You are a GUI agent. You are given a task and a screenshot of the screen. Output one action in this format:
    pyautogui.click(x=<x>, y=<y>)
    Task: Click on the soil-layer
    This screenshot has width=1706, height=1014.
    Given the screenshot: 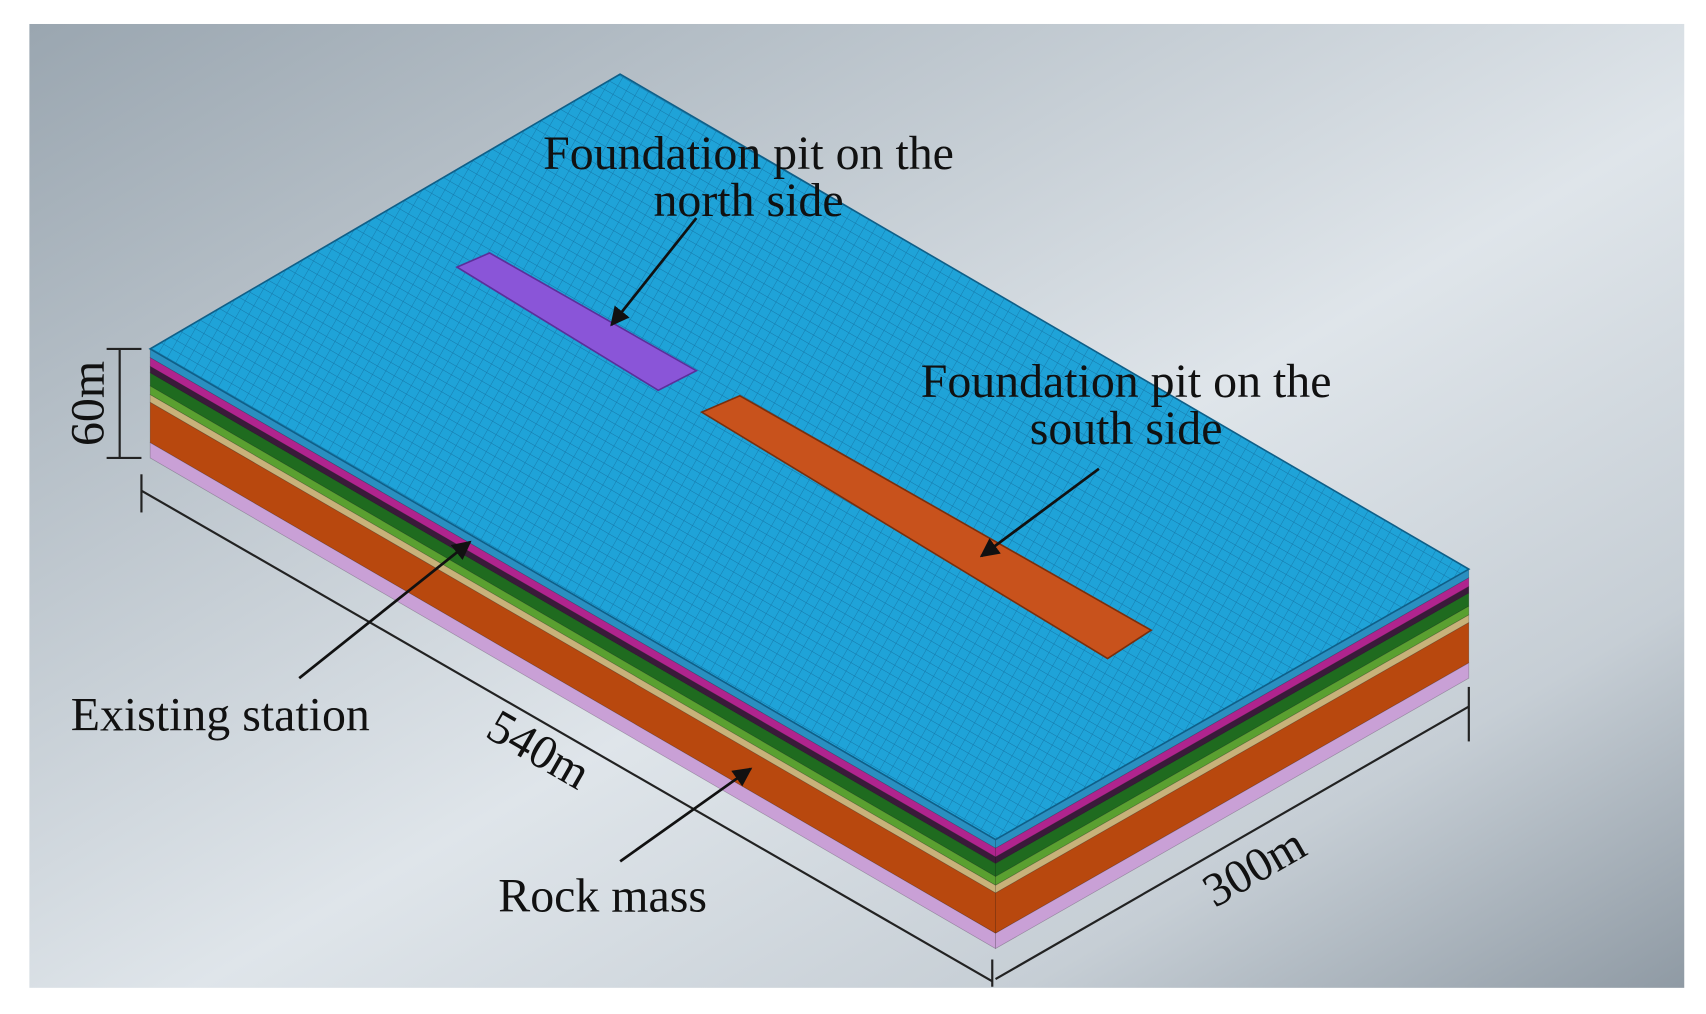 What is the action you would take?
    pyautogui.click(x=1232, y=806)
    